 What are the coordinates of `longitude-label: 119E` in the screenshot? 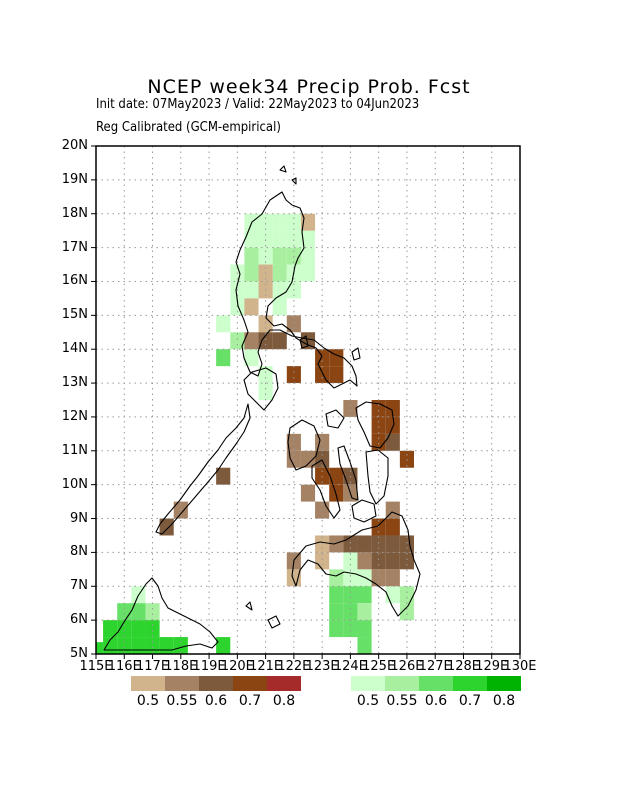 It's located at (209, 666).